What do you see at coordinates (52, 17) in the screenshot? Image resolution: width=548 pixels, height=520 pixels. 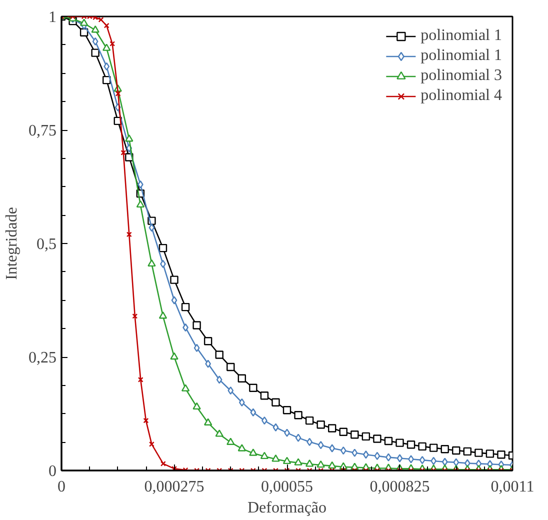 I see `y-tick-label: 1` at bounding box center [52, 17].